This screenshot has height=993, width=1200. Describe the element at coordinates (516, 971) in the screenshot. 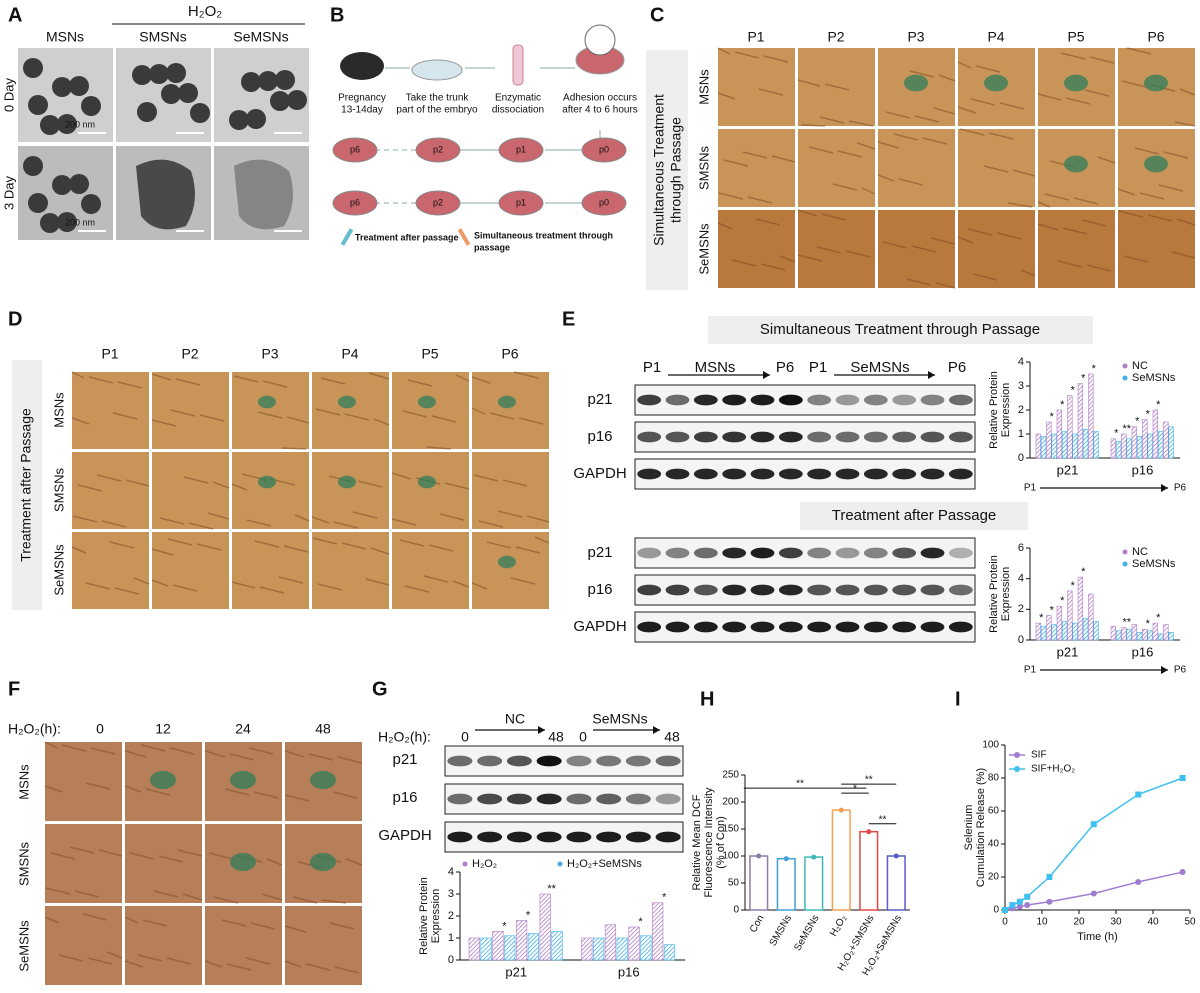

I see `group-label: p21` at that location.